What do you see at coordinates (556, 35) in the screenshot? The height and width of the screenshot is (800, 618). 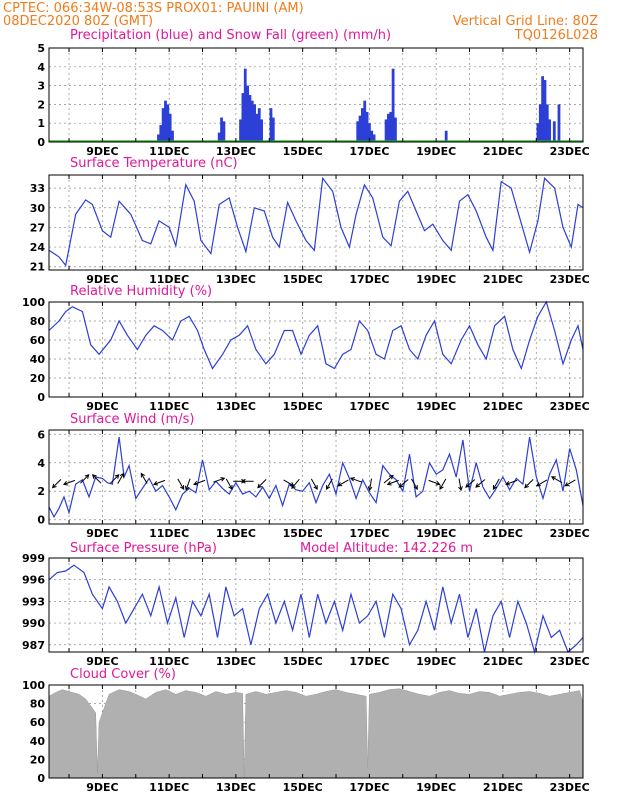 I see `header-model-code: TQ0126L028` at bounding box center [556, 35].